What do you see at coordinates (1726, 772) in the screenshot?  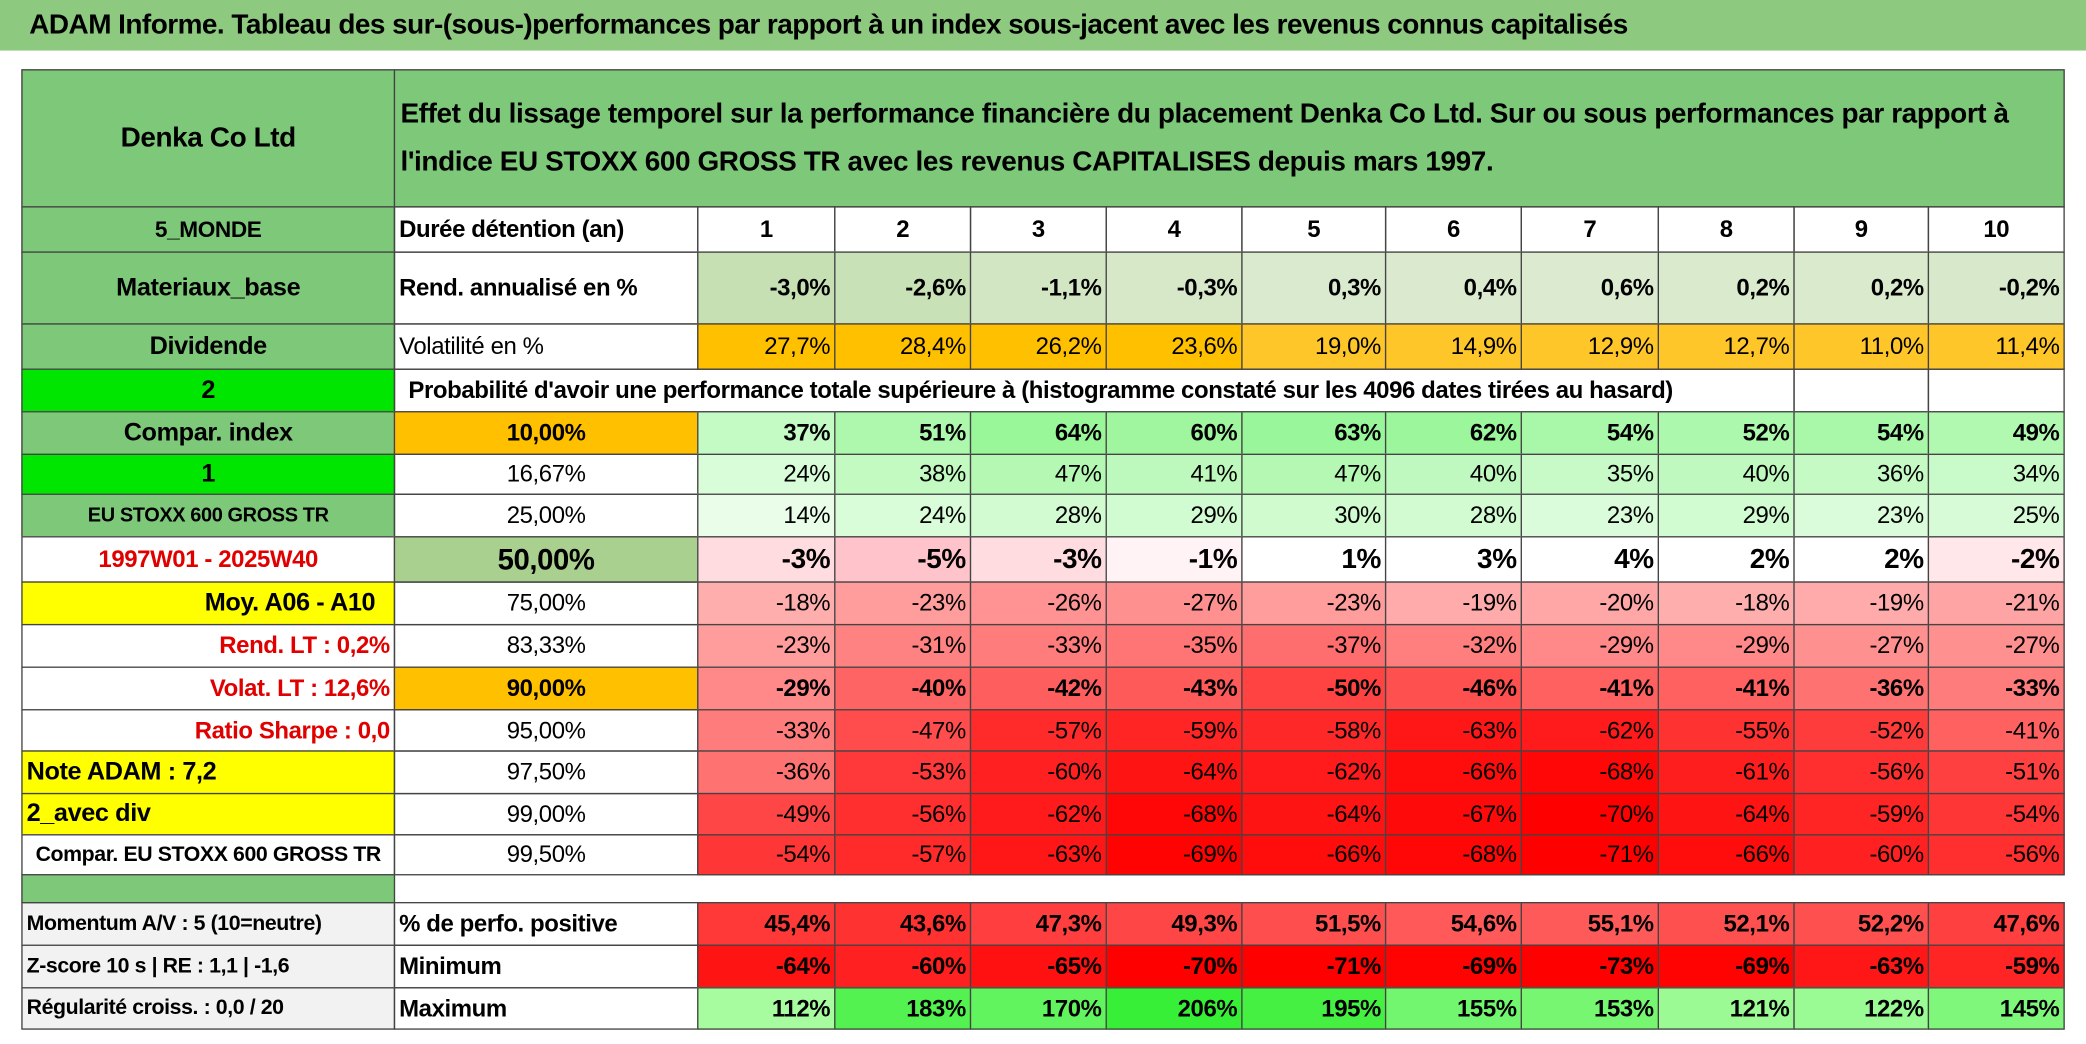 I see `value-cell: -61%` at bounding box center [1726, 772].